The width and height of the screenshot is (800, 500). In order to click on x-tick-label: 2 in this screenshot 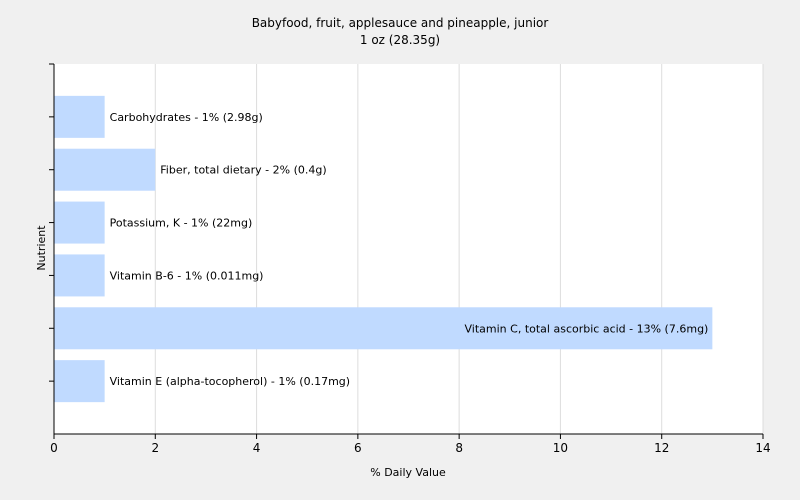, I will do `click(155, 448)`.